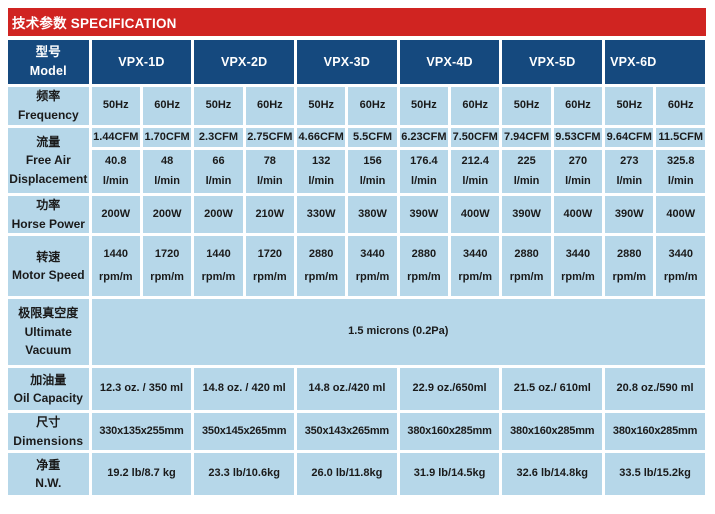 The width and height of the screenshot is (715, 514). What do you see at coordinates (141, 474) in the screenshot?
I see `net-weight-cell: 19.2 lb/8.7 kg` at bounding box center [141, 474].